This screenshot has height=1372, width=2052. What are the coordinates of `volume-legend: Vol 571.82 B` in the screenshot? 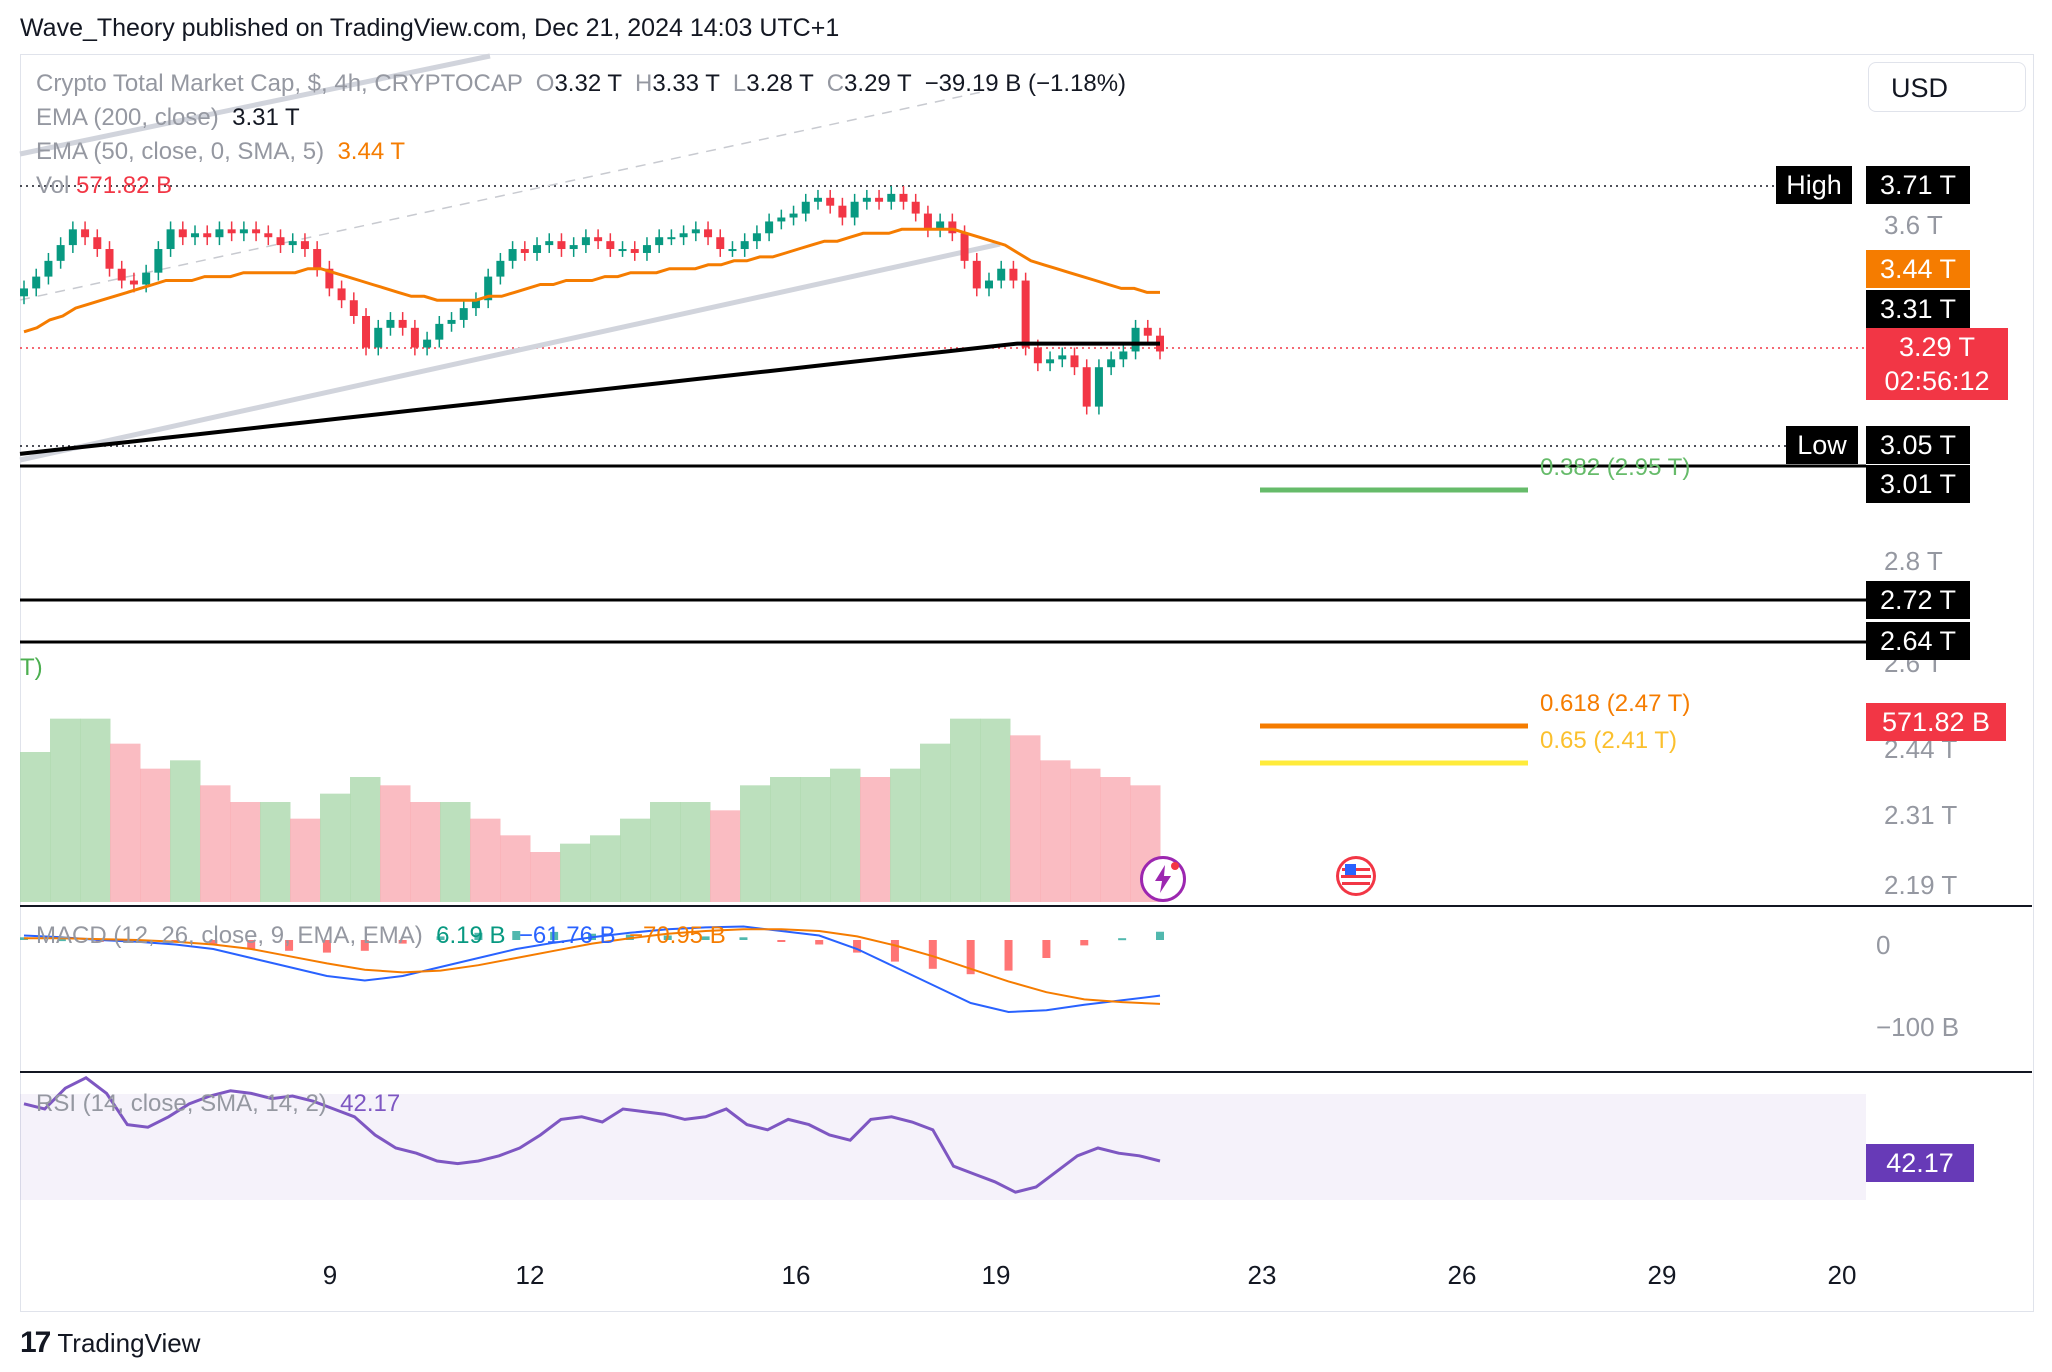 It's located at (104, 186).